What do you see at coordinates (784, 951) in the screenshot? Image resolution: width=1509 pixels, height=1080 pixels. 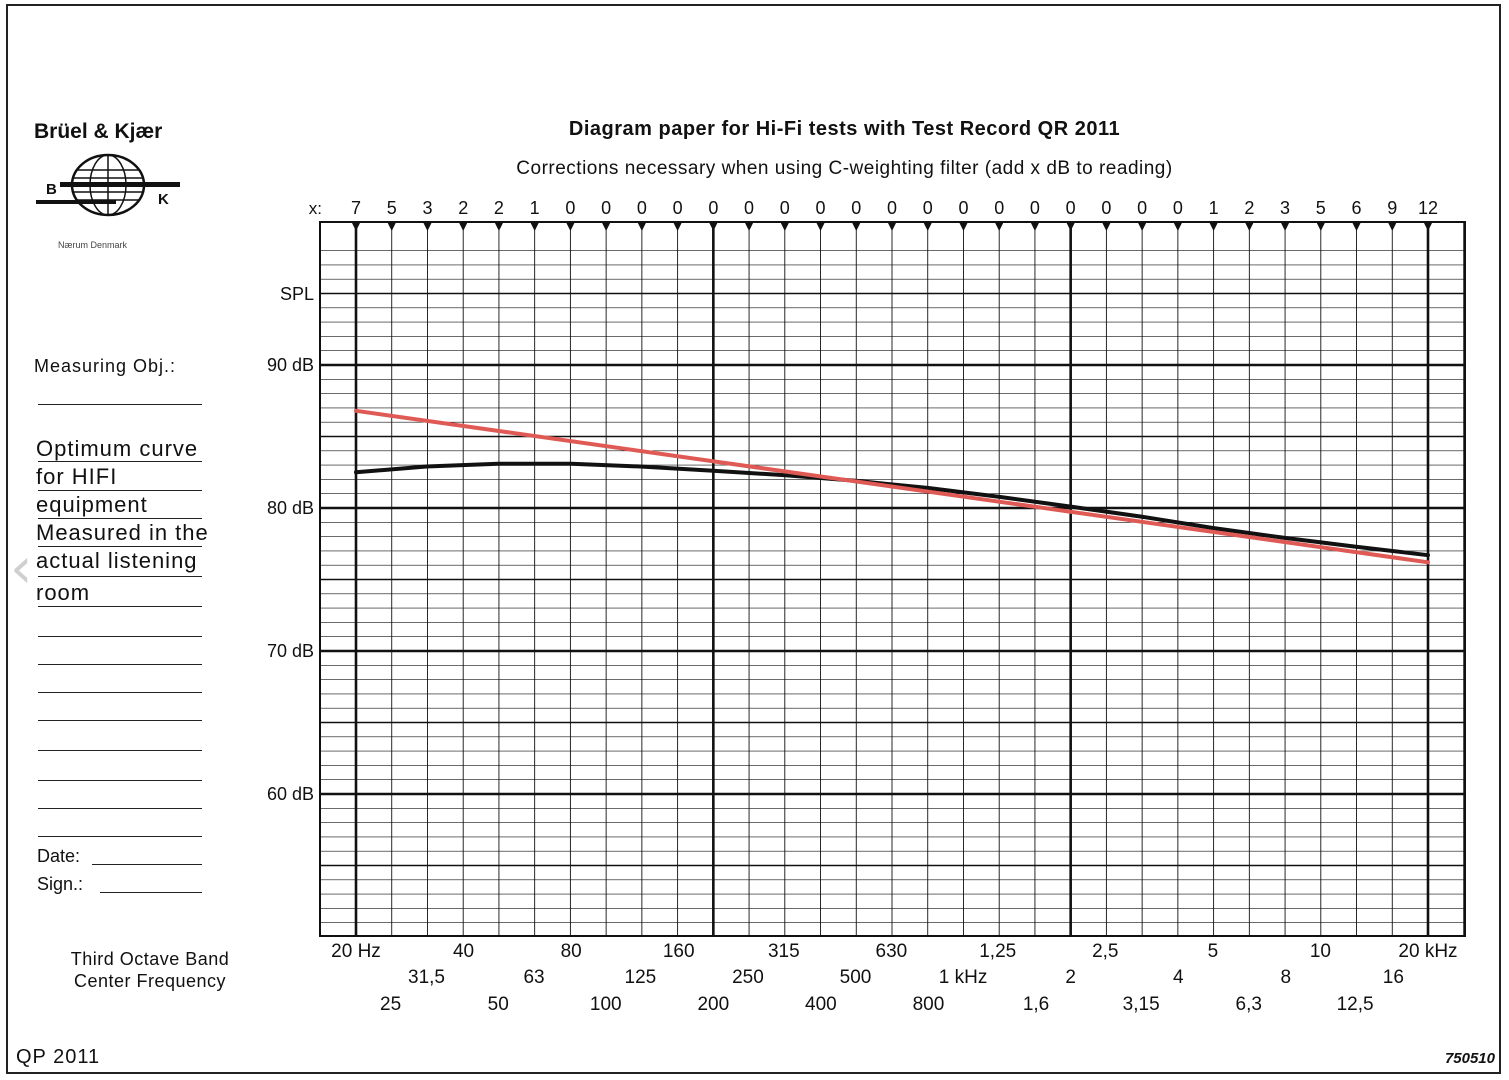 I see `x-tick-label: 315` at bounding box center [784, 951].